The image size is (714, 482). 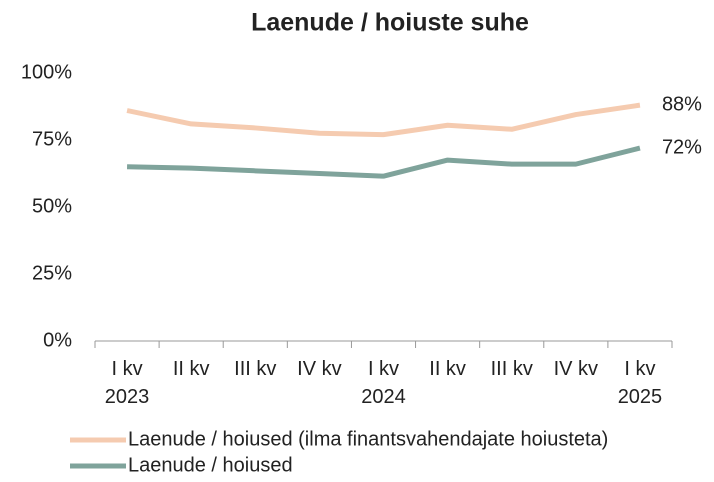 I want to click on x-tick-label: I kv 2023, so click(x=127, y=383).